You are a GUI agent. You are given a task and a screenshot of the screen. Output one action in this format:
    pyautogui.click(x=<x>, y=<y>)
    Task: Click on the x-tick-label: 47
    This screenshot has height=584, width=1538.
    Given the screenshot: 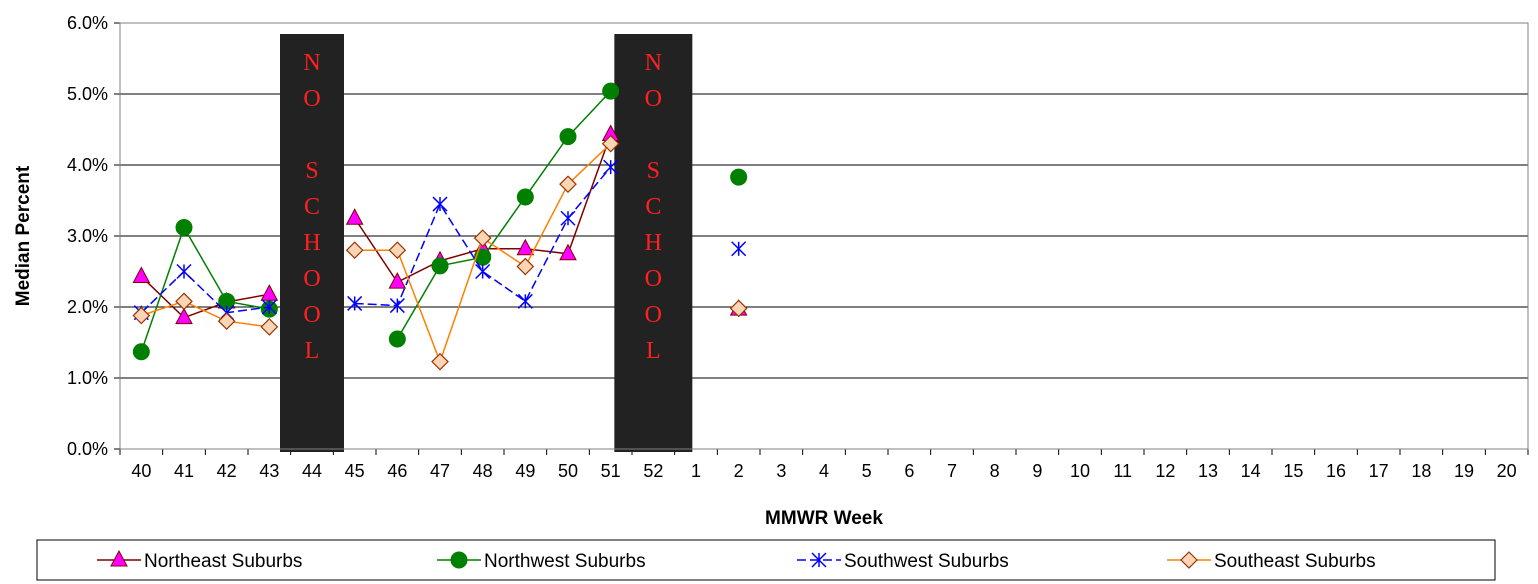 What is the action you would take?
    pyautogui.click(x=440, y=471)
    